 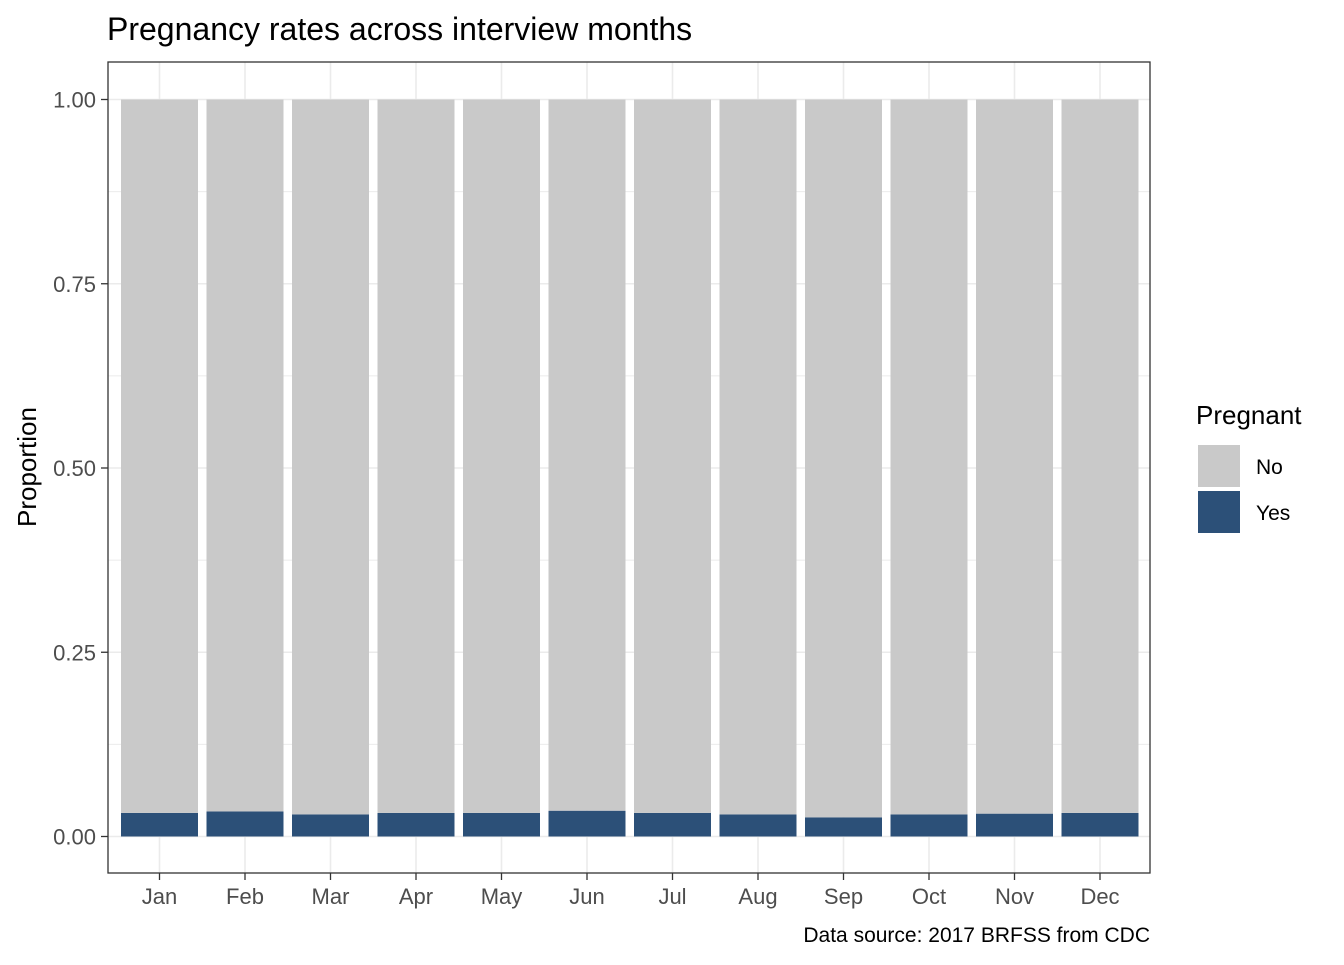 I want to click on x-tick-label: Feb, so click(x=245, y=896).